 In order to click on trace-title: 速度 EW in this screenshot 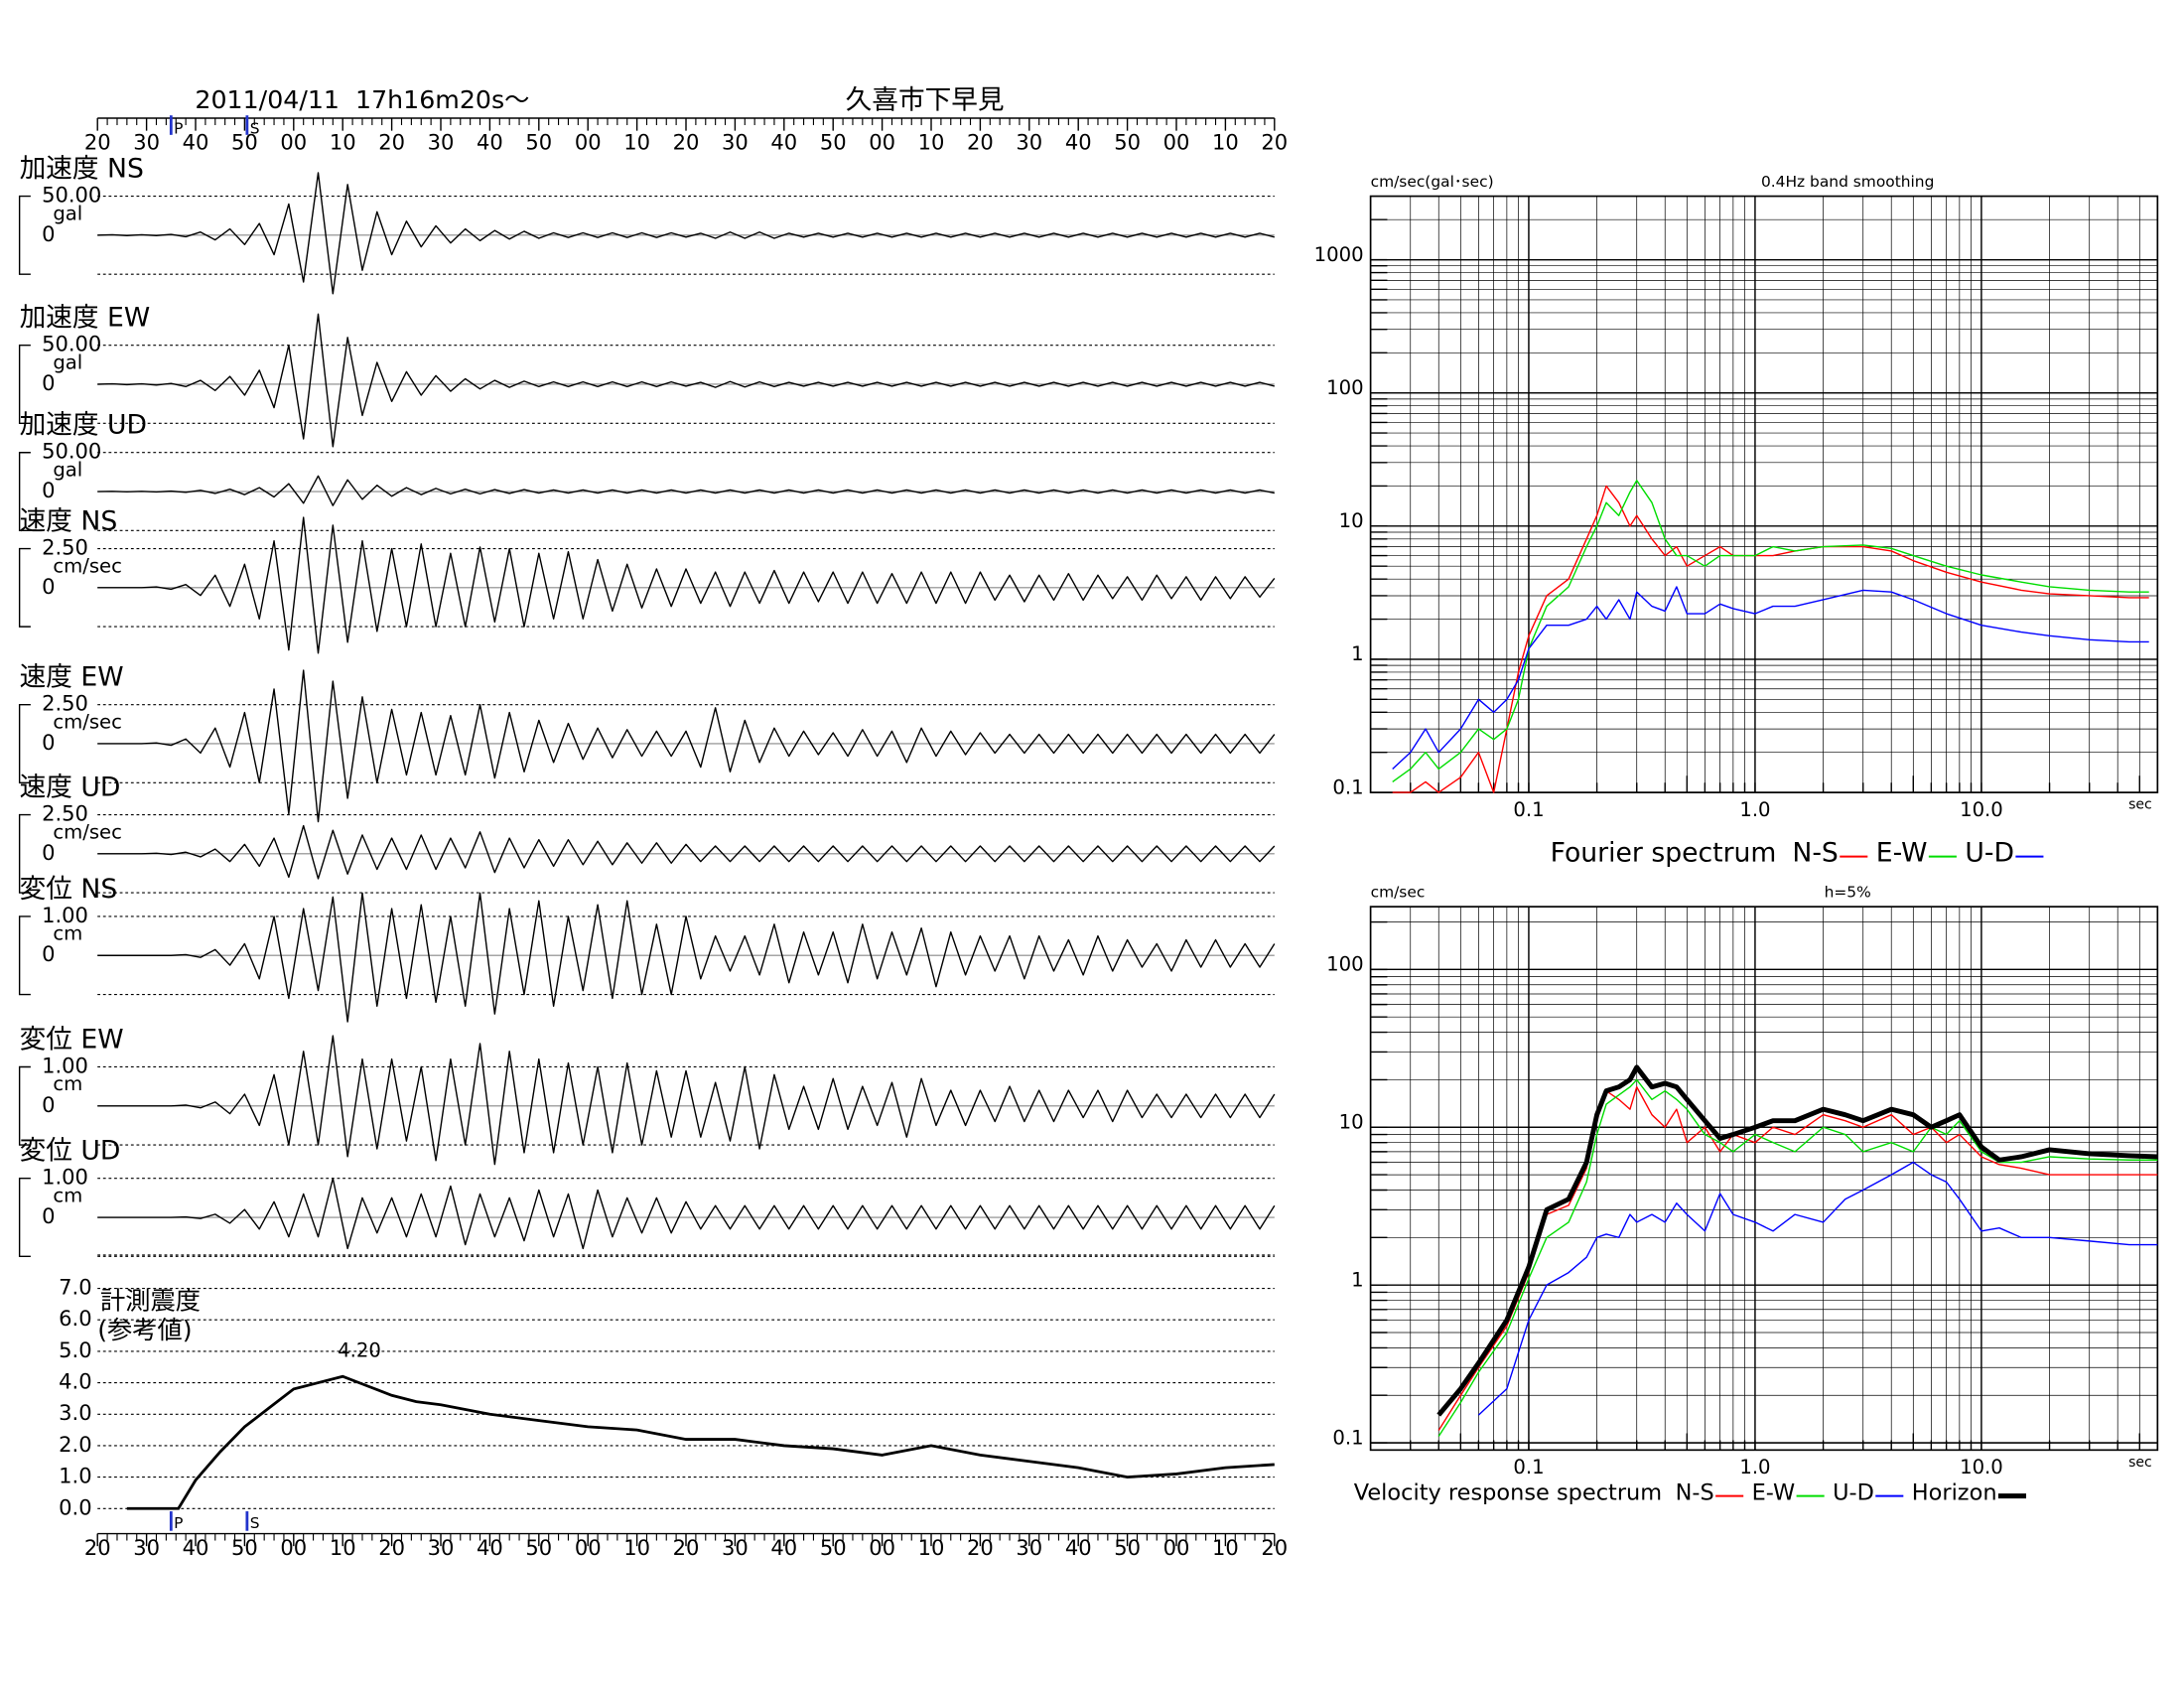, I will do `click(72, 677)`.